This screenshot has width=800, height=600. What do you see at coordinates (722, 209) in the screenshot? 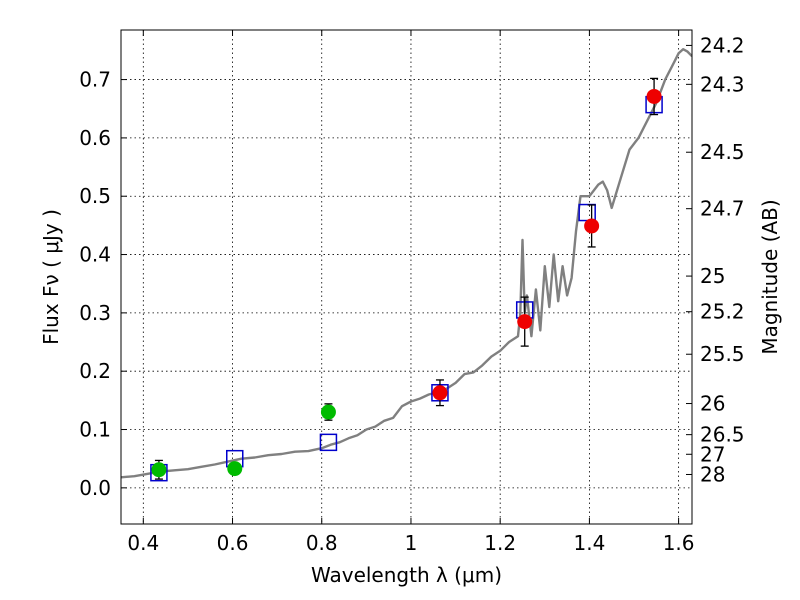
I see `magnitude-tick-label: 24.7` at bounding box center [722, 209].